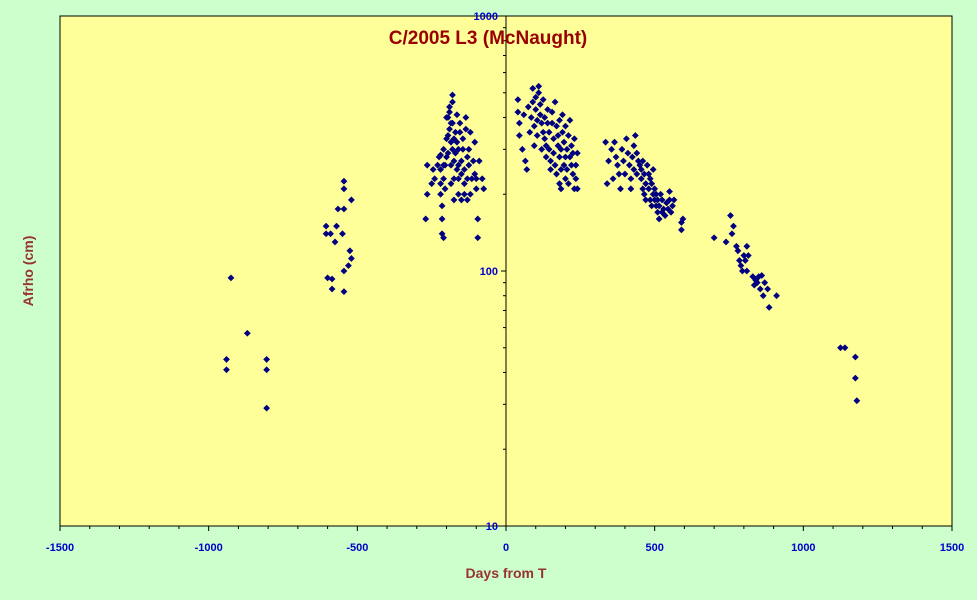 This screenshot has width=977, height=600. Describe the element at coordinates (489, 272) in the screenshot. I see `y-tick-label: 100` at that location.